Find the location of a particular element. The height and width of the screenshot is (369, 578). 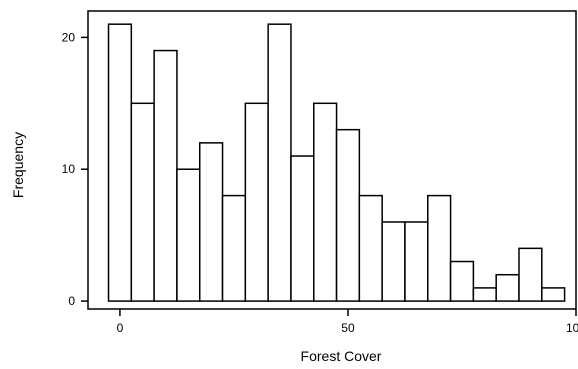

x-axis-label: Forest Cover is located at coordinates (341, 356).